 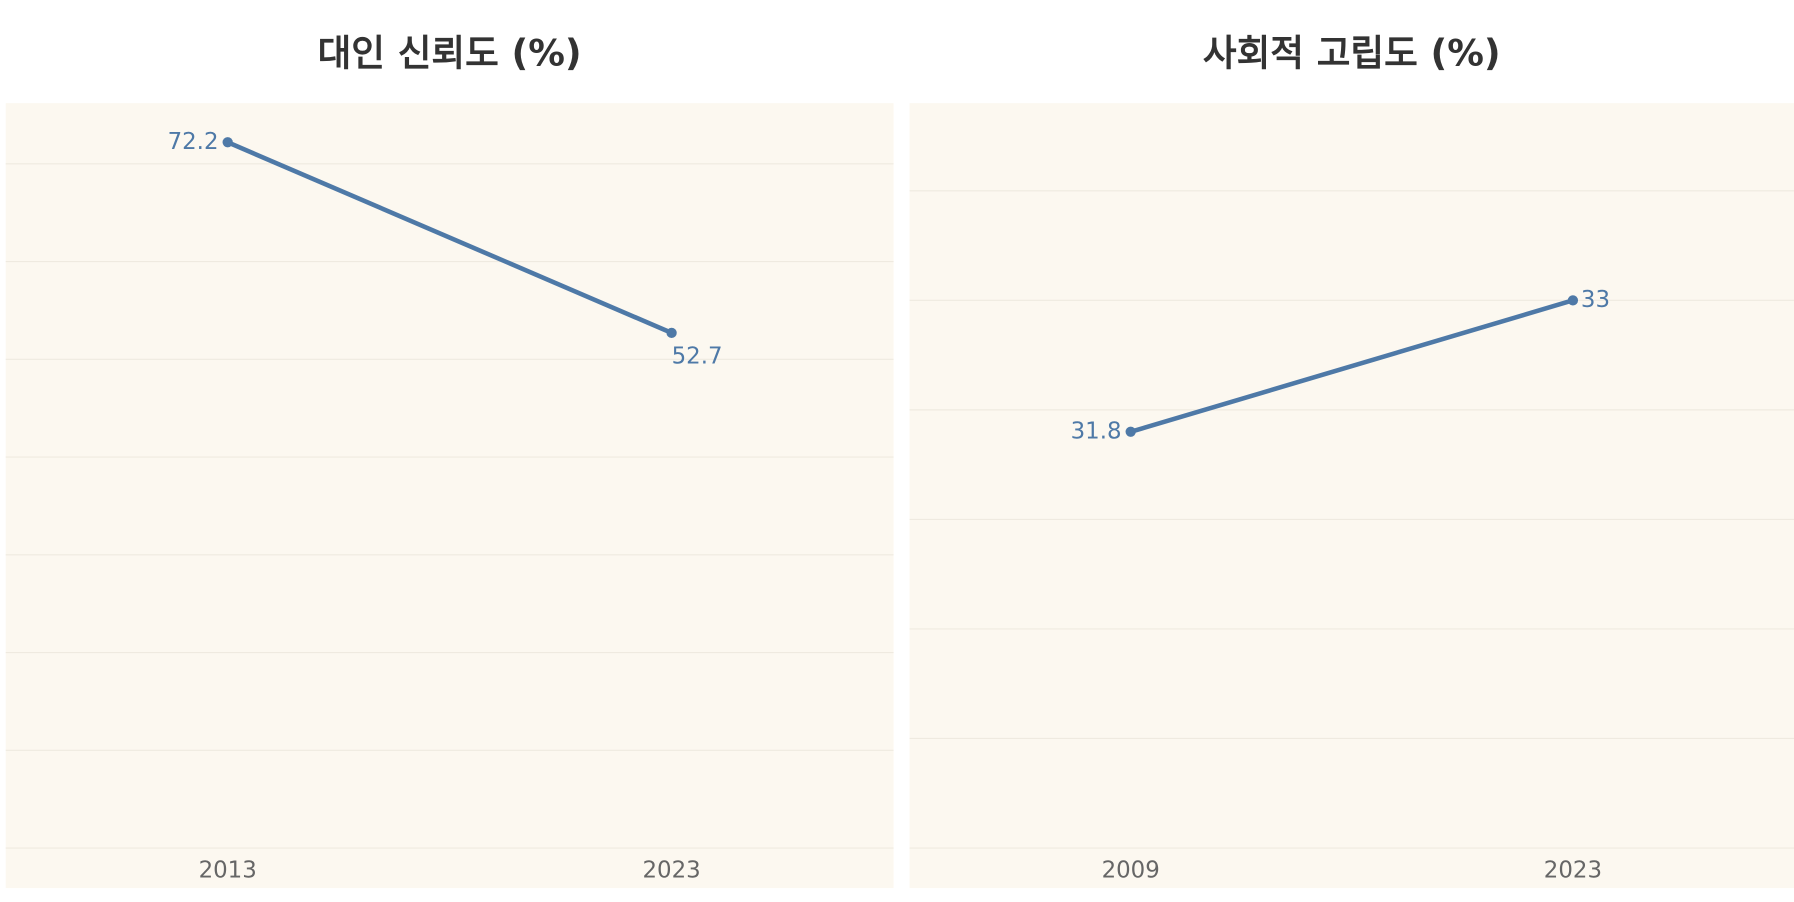 What do you see at coordinates (1595, 300) in the screenshot?
I see `value-label: 33` at bounding box center [1595, 300].